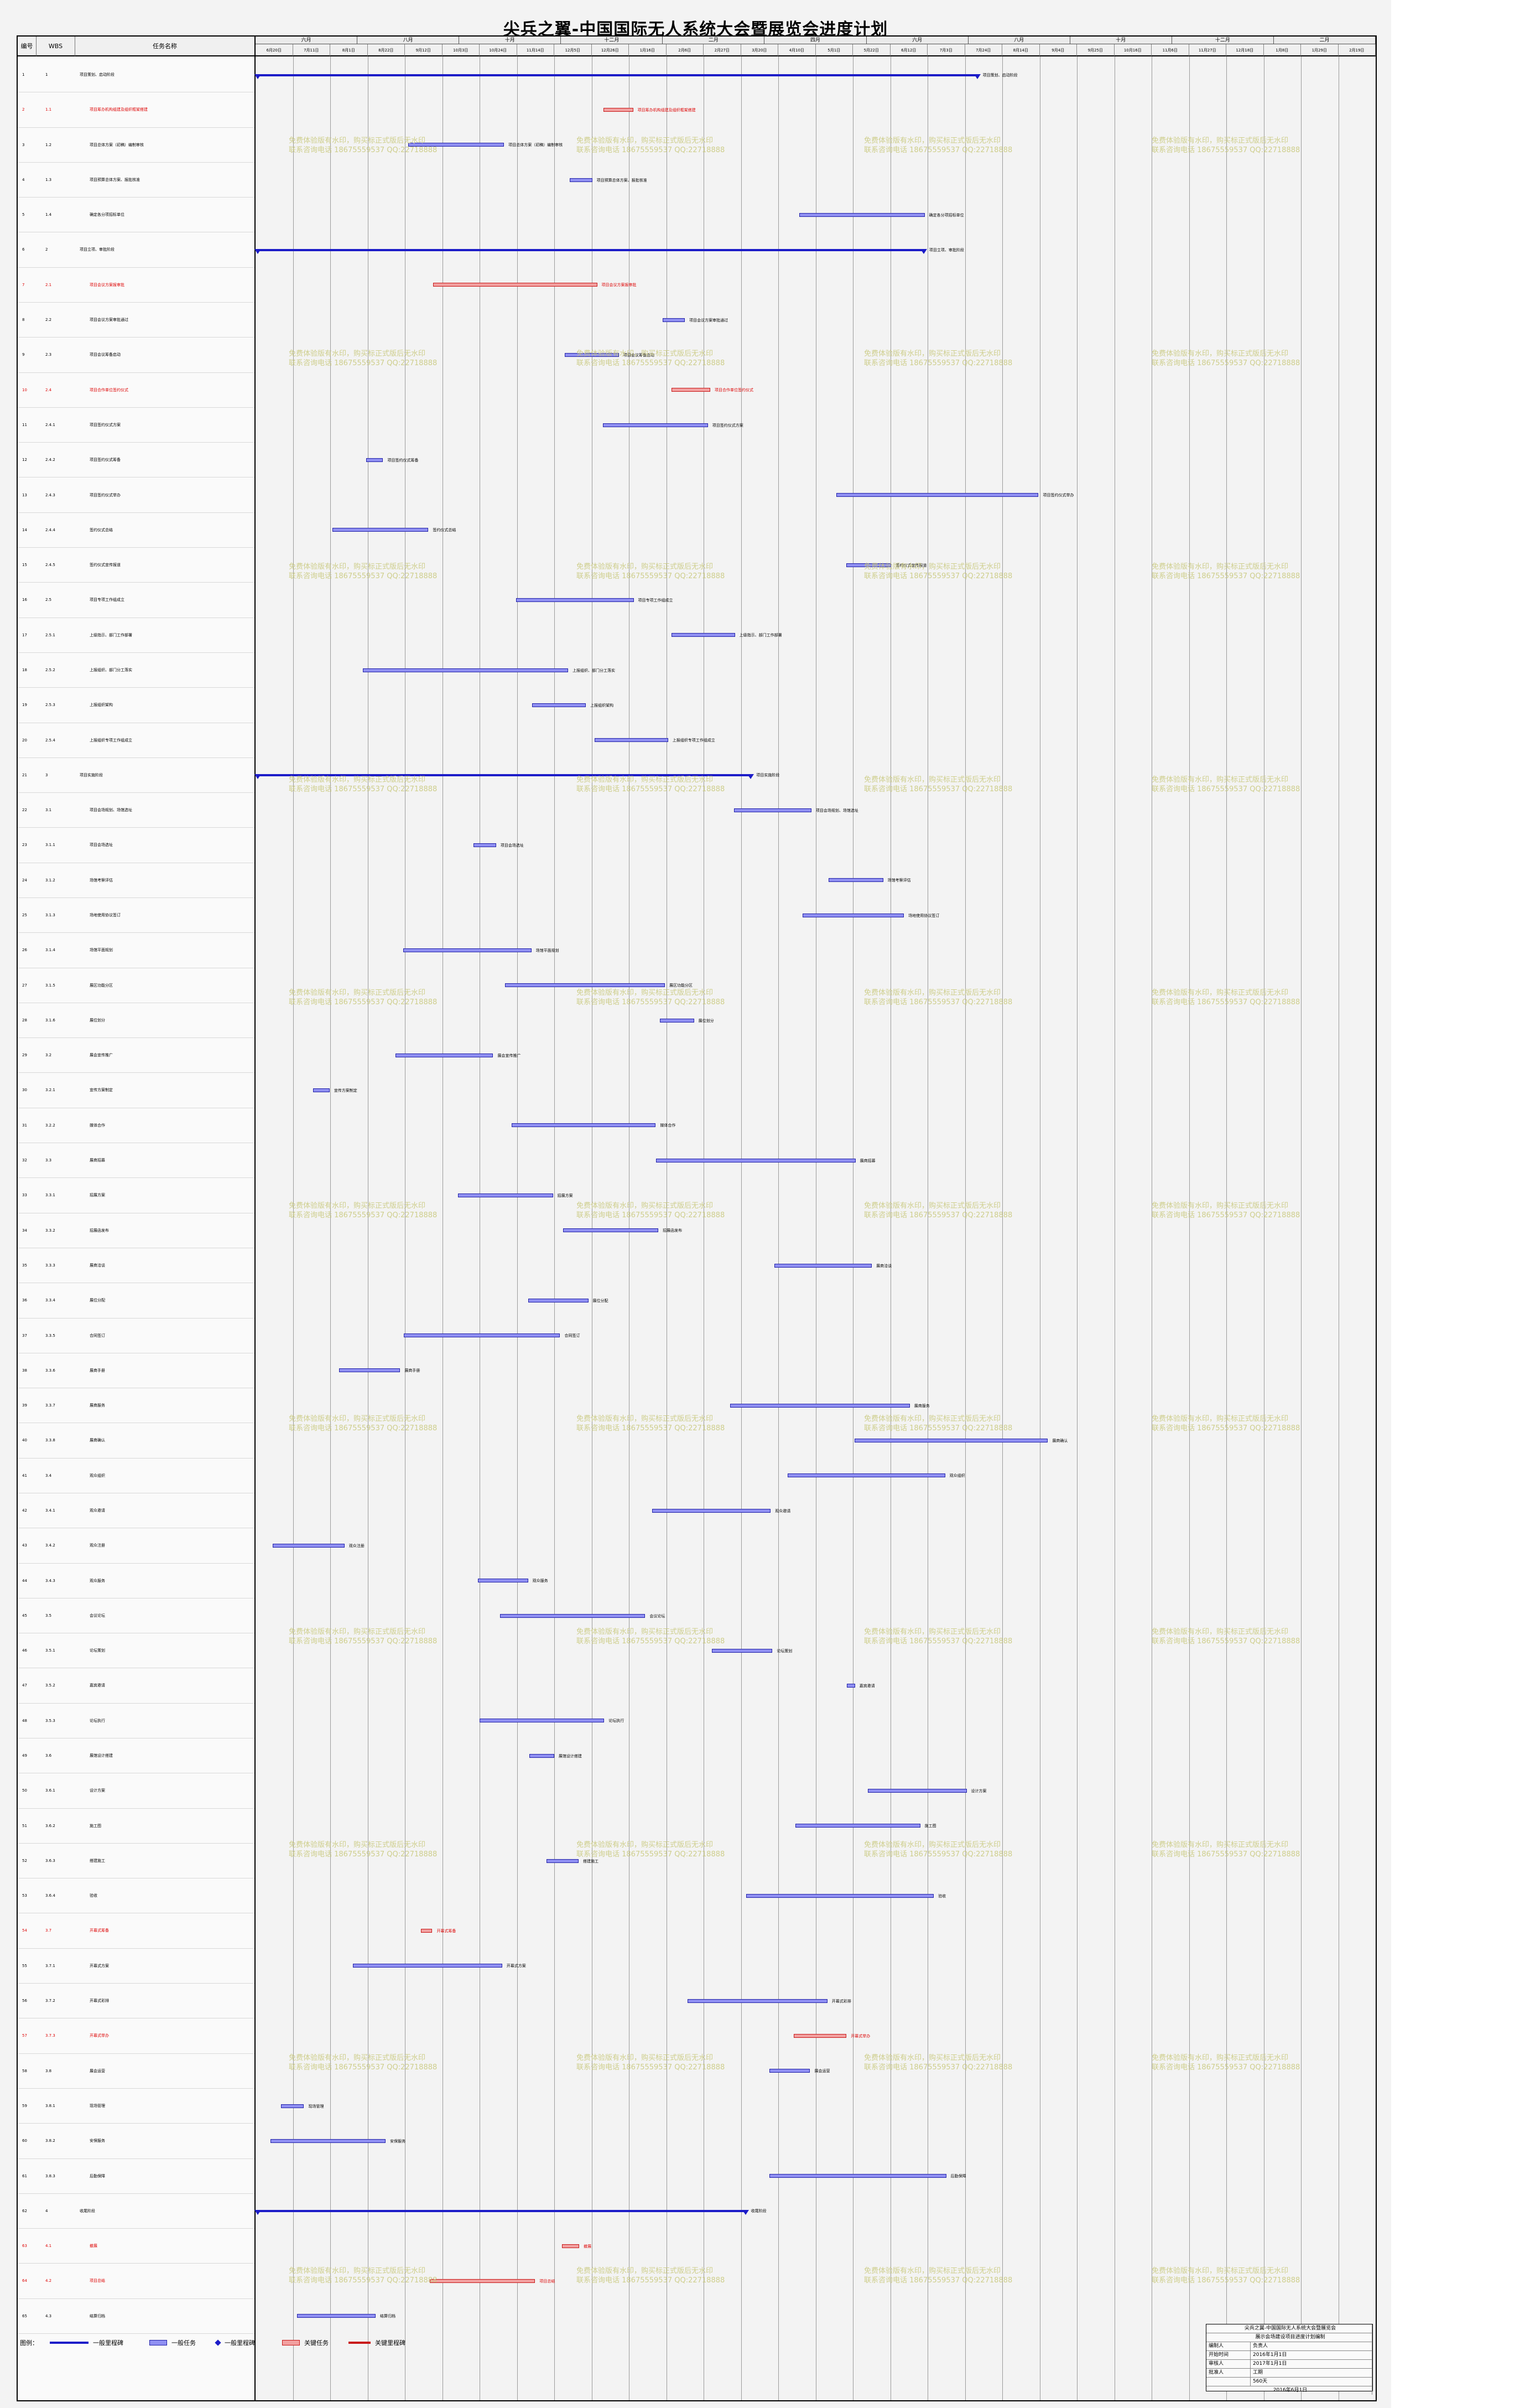 This screenshot has height=2408, width=1525. I want to click on task-row: 15 2.4.5 签约仪式宣传报道, so click(136, 565).